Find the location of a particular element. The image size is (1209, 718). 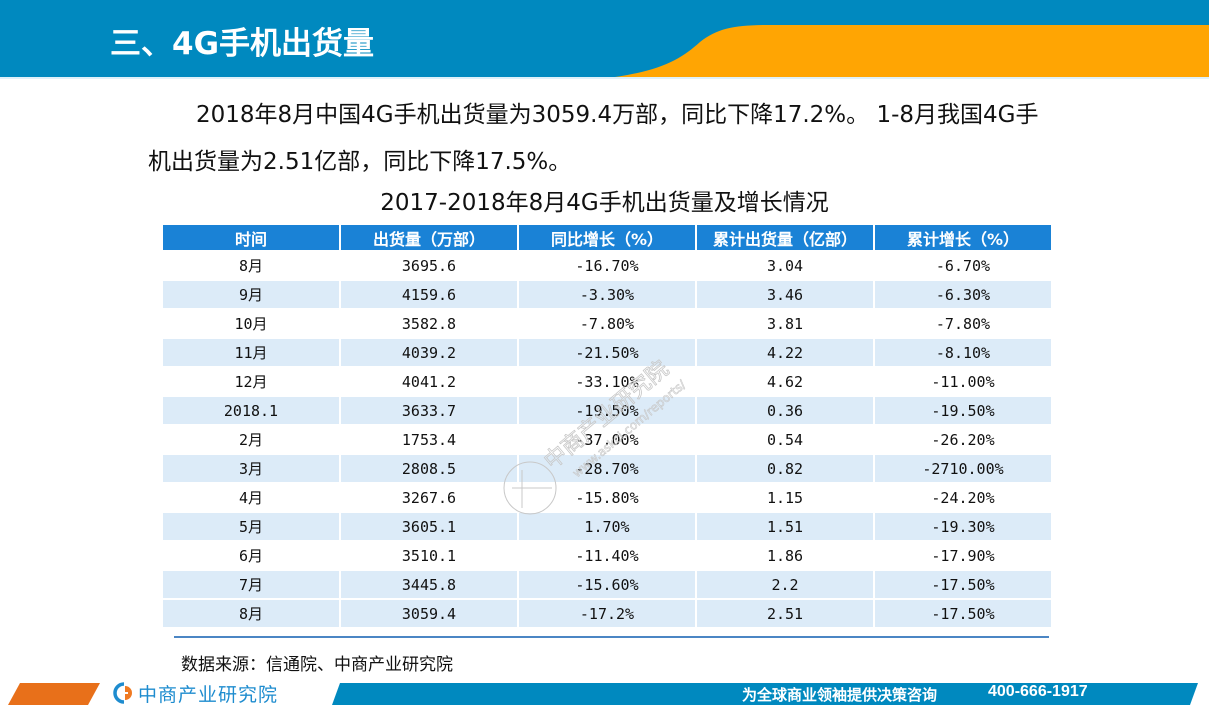

cell-yoy-growth: -28.70% is located at coordinates (607, 468).